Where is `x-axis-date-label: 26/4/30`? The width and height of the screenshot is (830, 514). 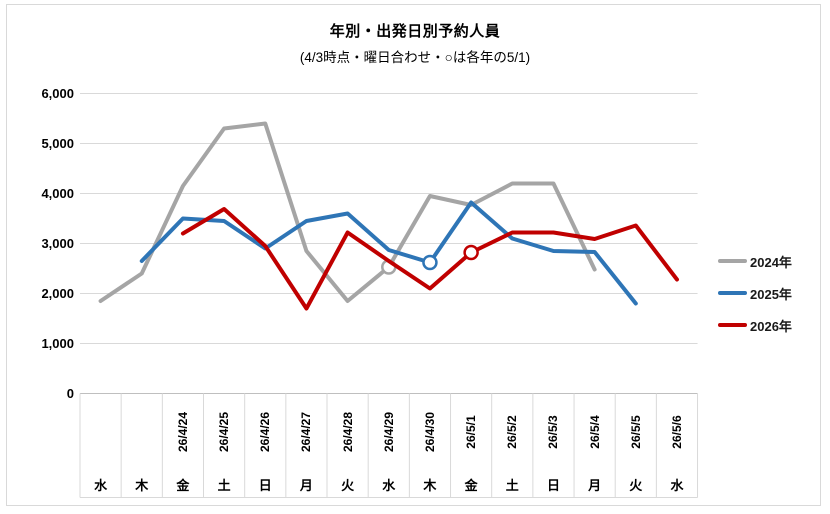
x-axis-date-label: 26/4/30 is located at coordinates (429, 432).